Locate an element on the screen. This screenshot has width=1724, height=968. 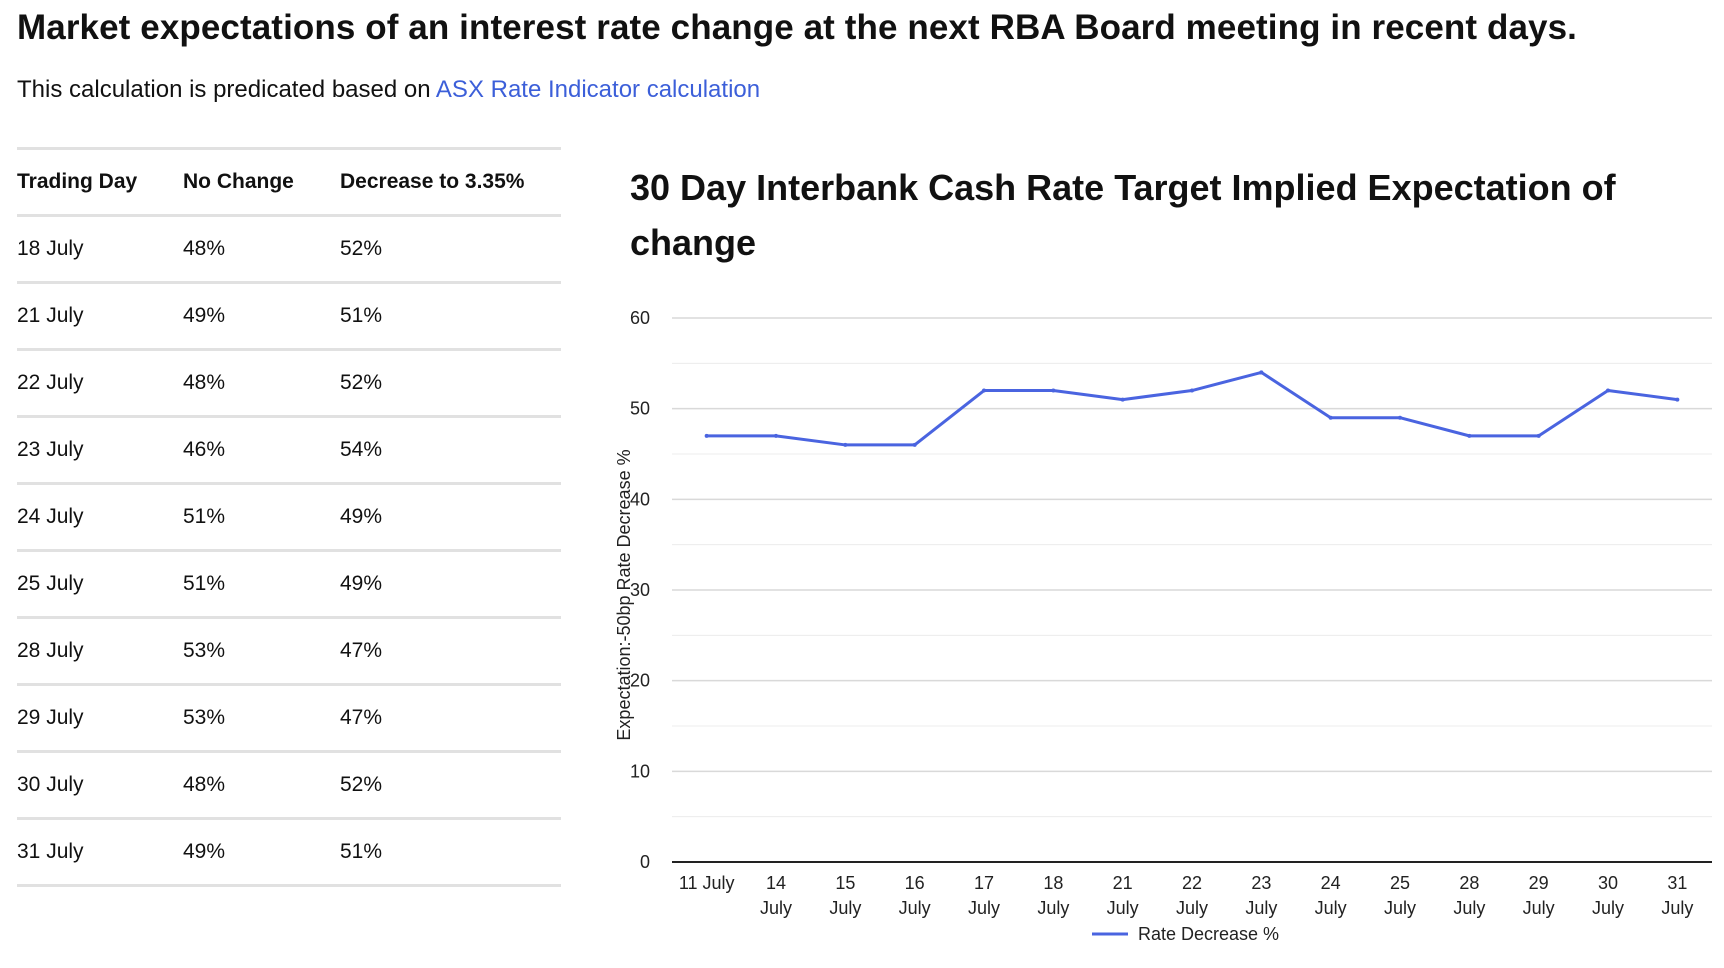
header-trading-day: Trading Day is located at coordinates (77, 181).